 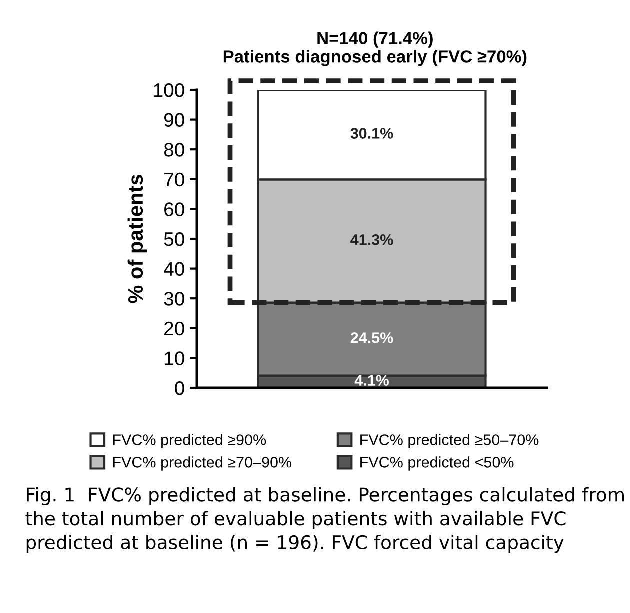 What do you see at coordinates (372, 338) in the screenshot?
I see `data-label: 24.5%` at bounding box center [372, 338].